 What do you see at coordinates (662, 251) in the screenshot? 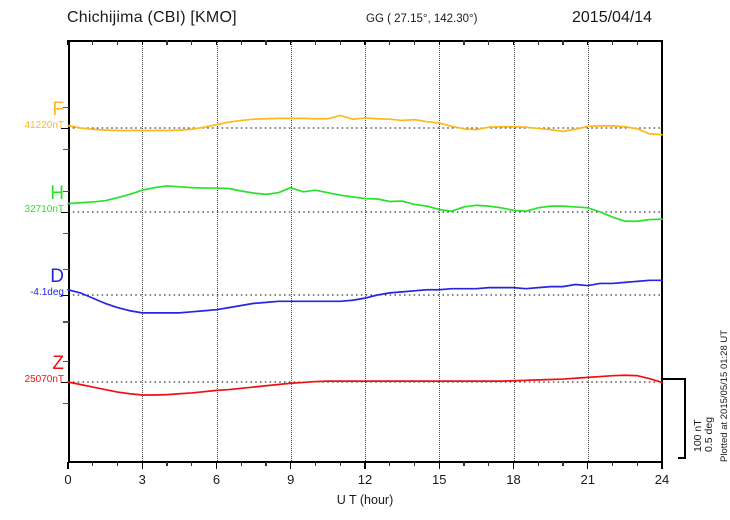
I see `axis-right-spine` at bounding box center [662, 251].